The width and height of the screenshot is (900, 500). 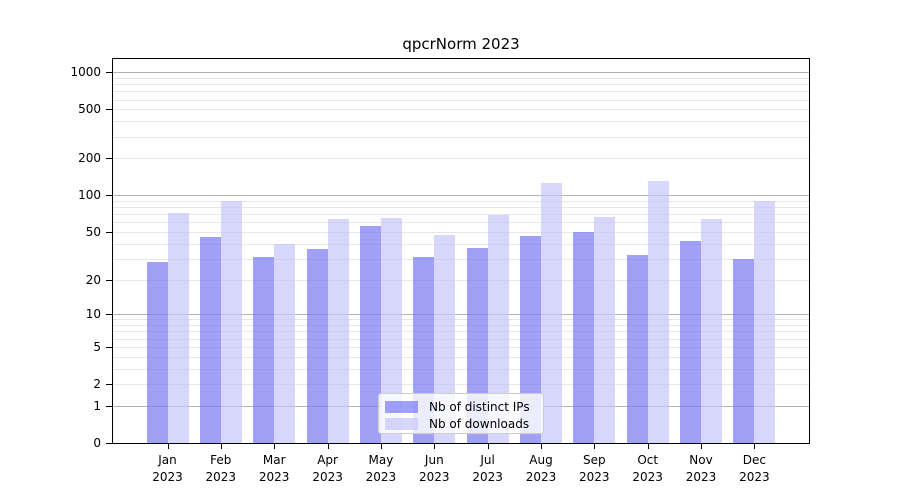 What do you see at coordinates (434, 468) in the screenshot?
I see `x-tick-label: Jun 2023` at bounding box center [434, 468].